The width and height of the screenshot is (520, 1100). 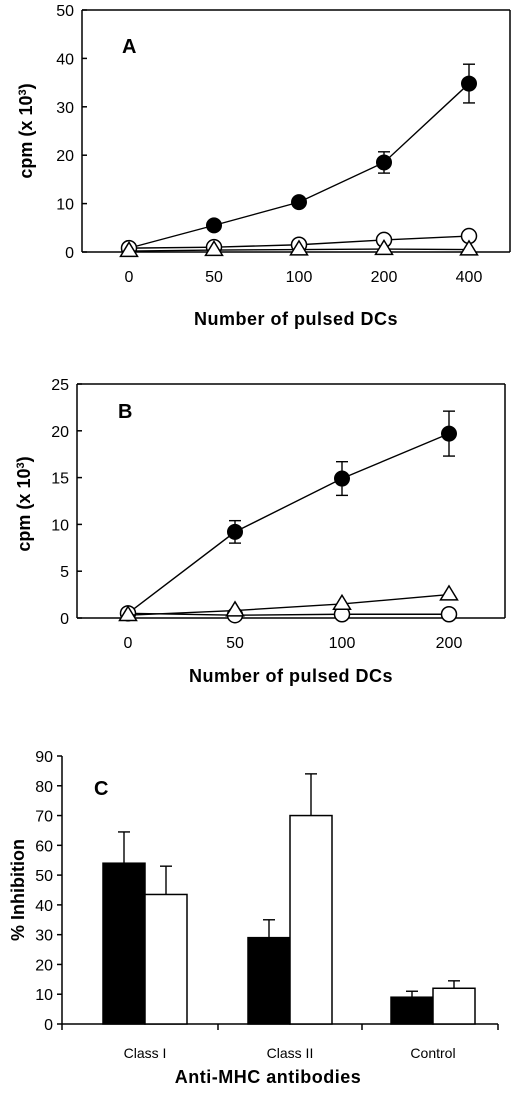 What do you see at coordinates (296, 319) in the screenshot?
I see `panel-a-x-label: Number of pulsed DCs` at bounding box center [296, 319].